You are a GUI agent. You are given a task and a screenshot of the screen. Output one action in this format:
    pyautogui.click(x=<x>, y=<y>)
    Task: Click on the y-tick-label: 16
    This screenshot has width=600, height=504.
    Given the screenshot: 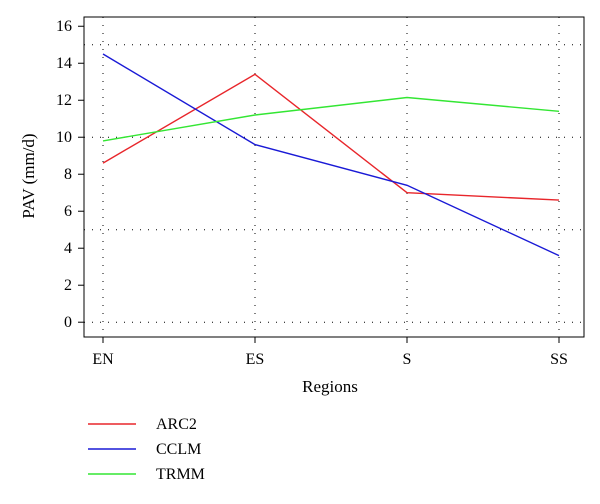 What is the action you would take?
    pyautogui.click(x=64, y=26)
    